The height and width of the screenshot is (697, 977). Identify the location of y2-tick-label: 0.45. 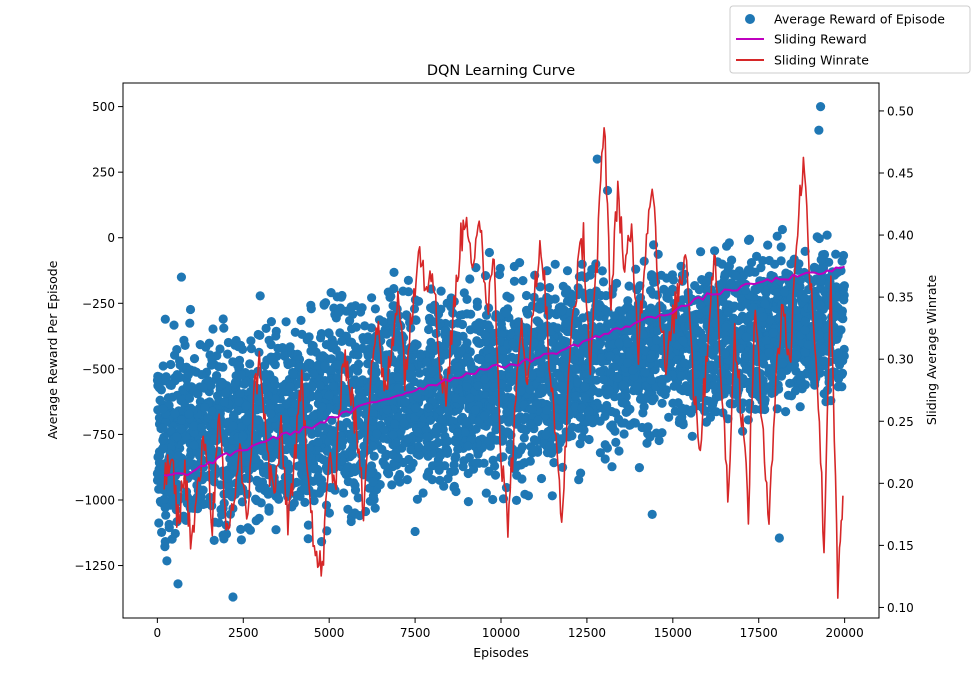
(900, 173).